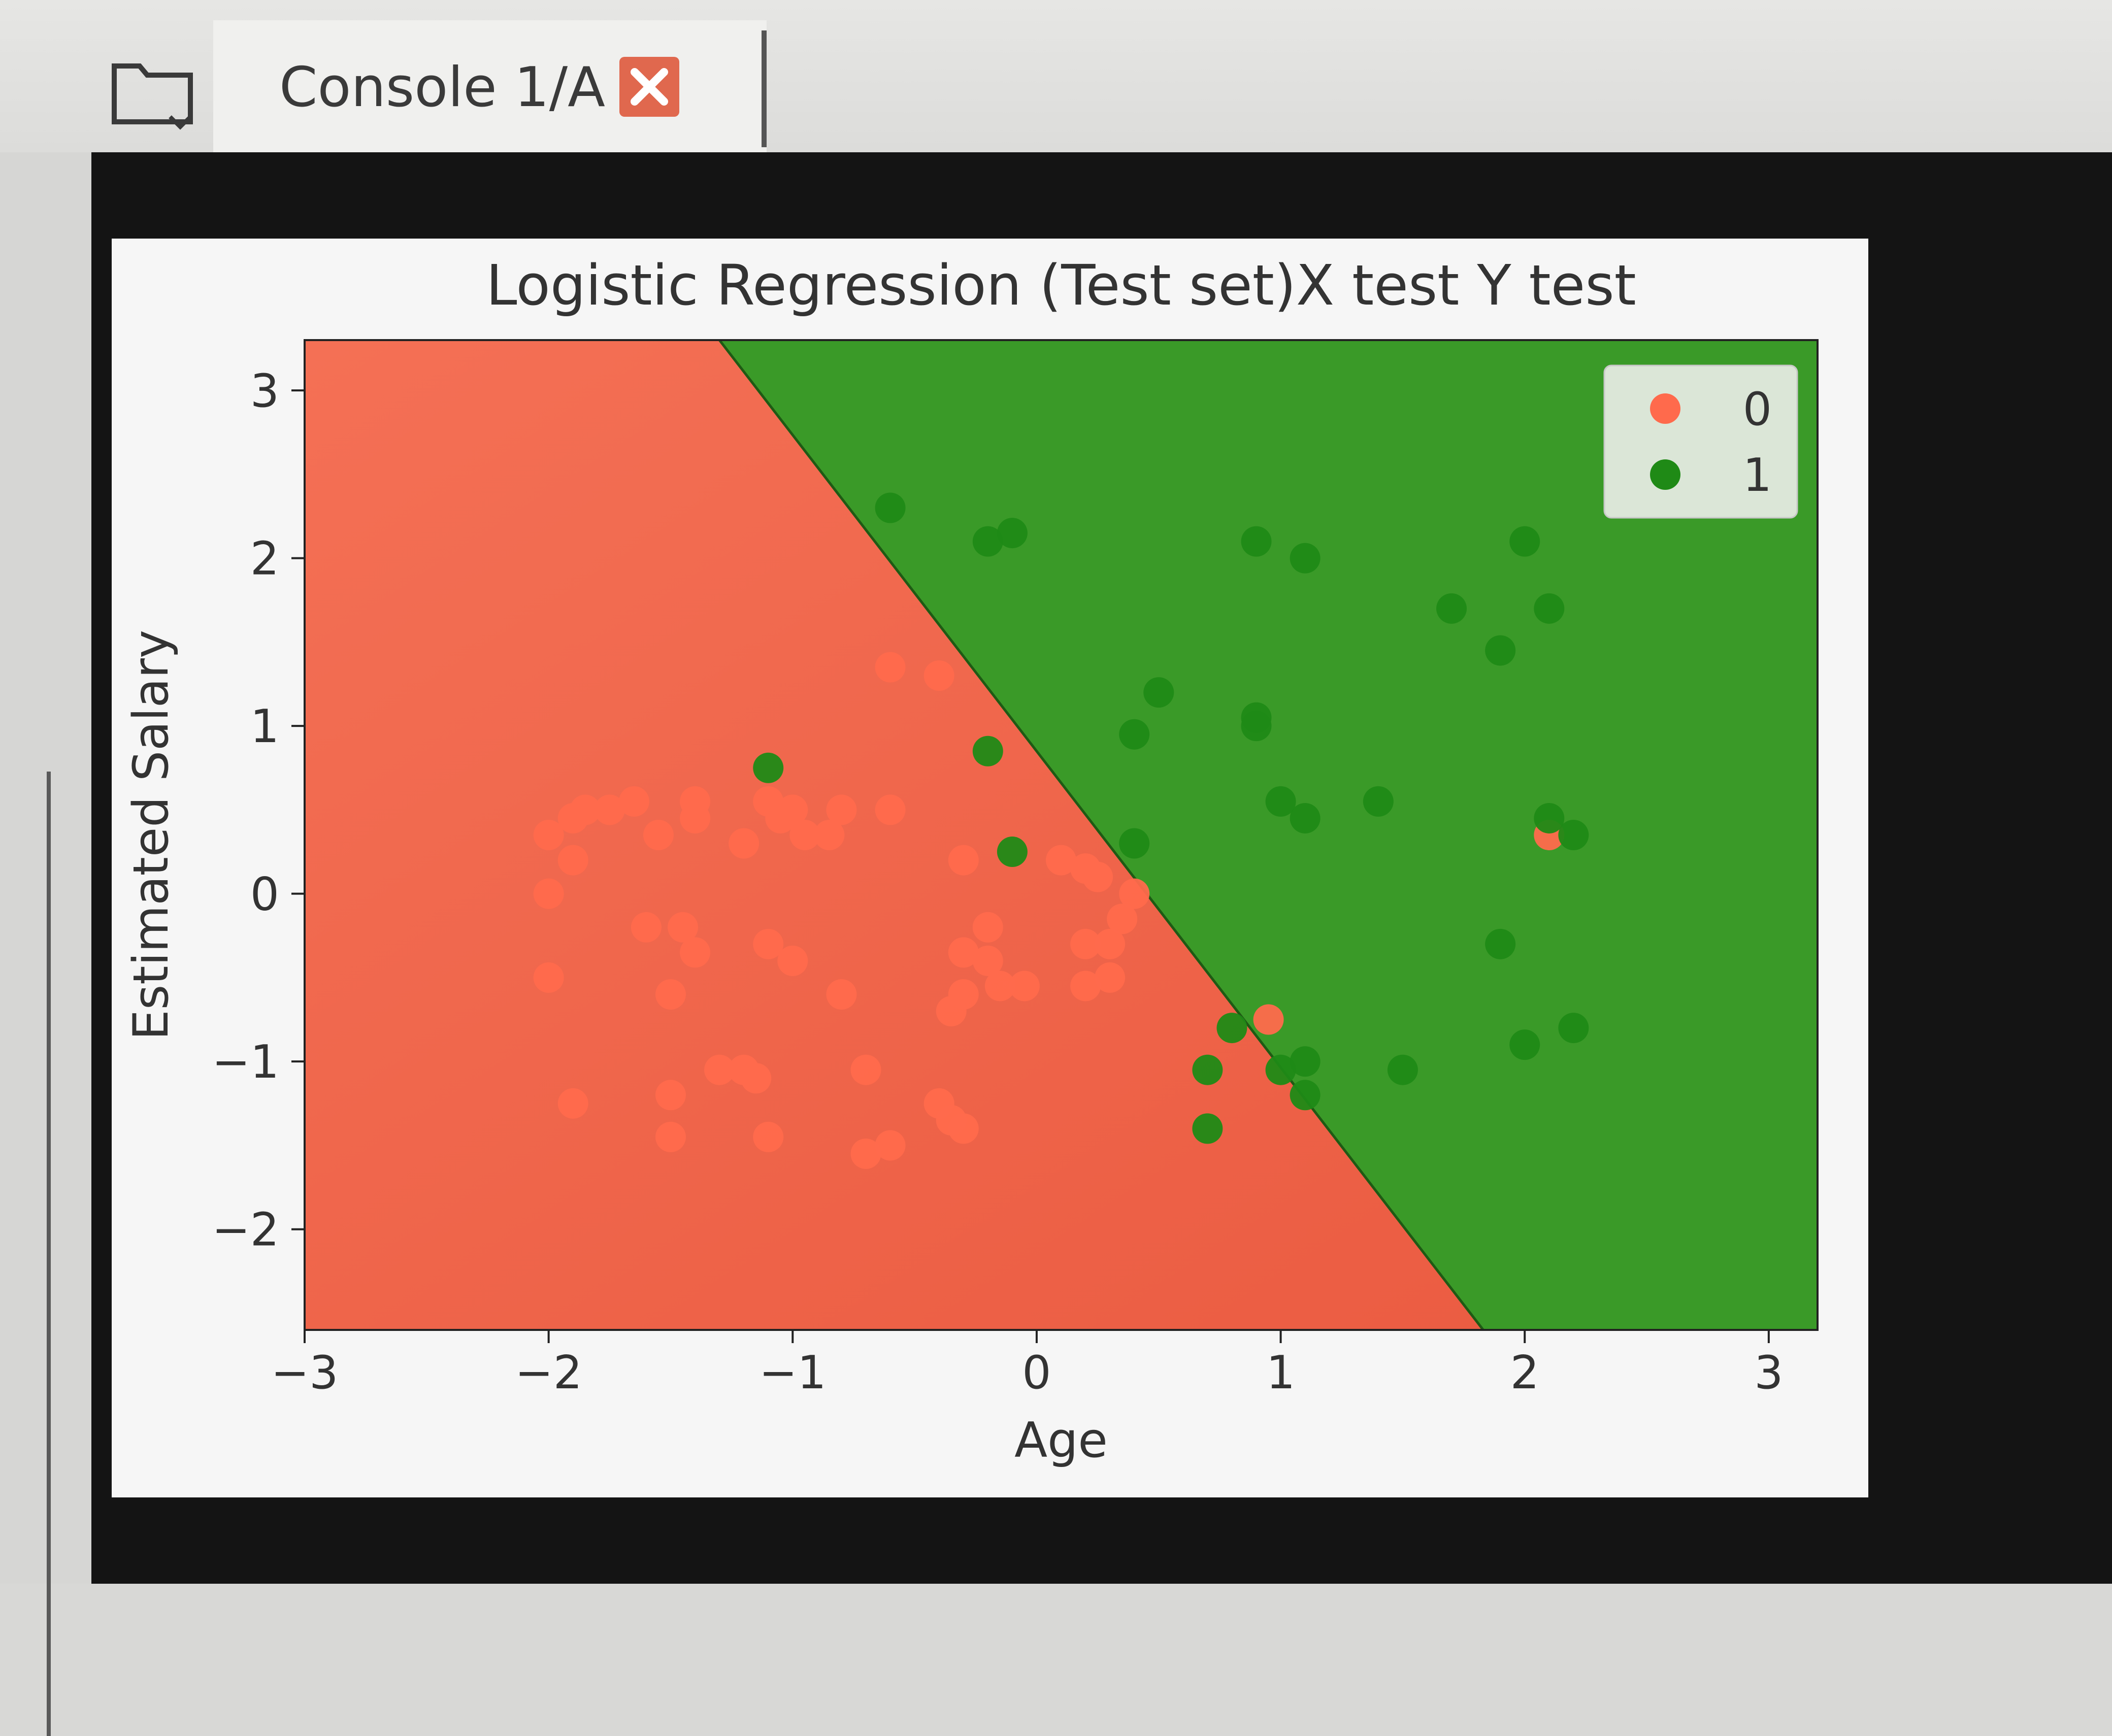 This screenshot has height=1736, width=2112. What do you see at coordinates (649, 87) in the screenshot?
I see `close-icon` at bounding box center [649, 87].